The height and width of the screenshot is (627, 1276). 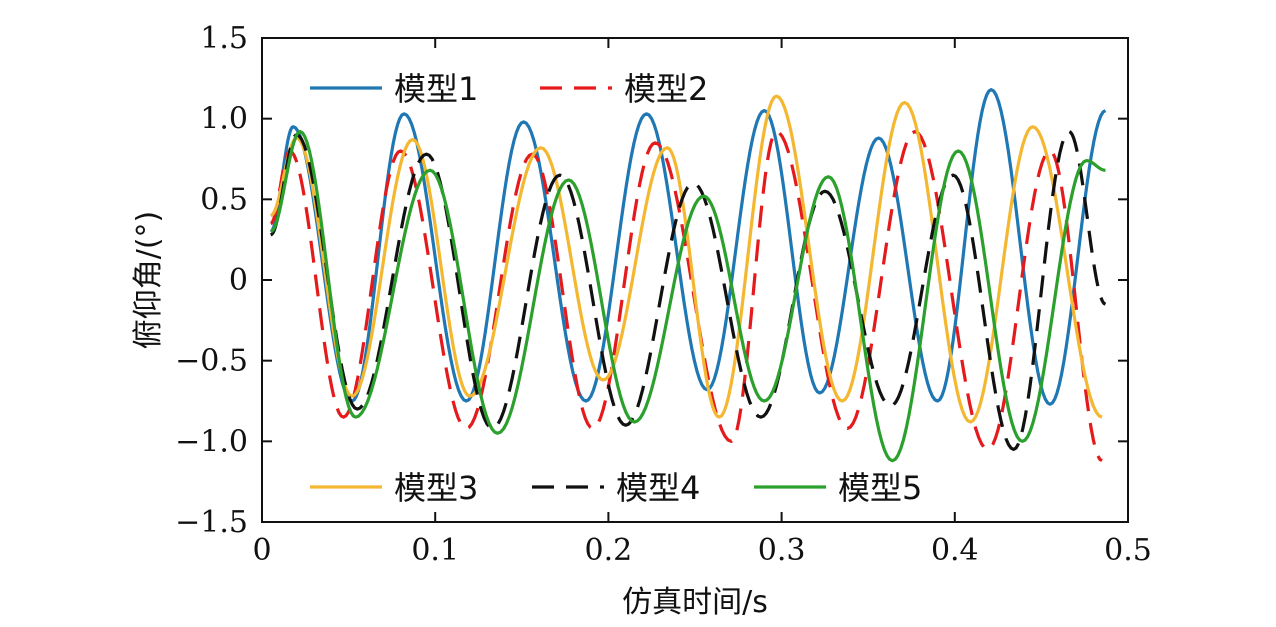 What do you see at coordinates (224, 119) in the screenshot?
I see `y-tick-label: 1.0` at bounding box center [224, 119].